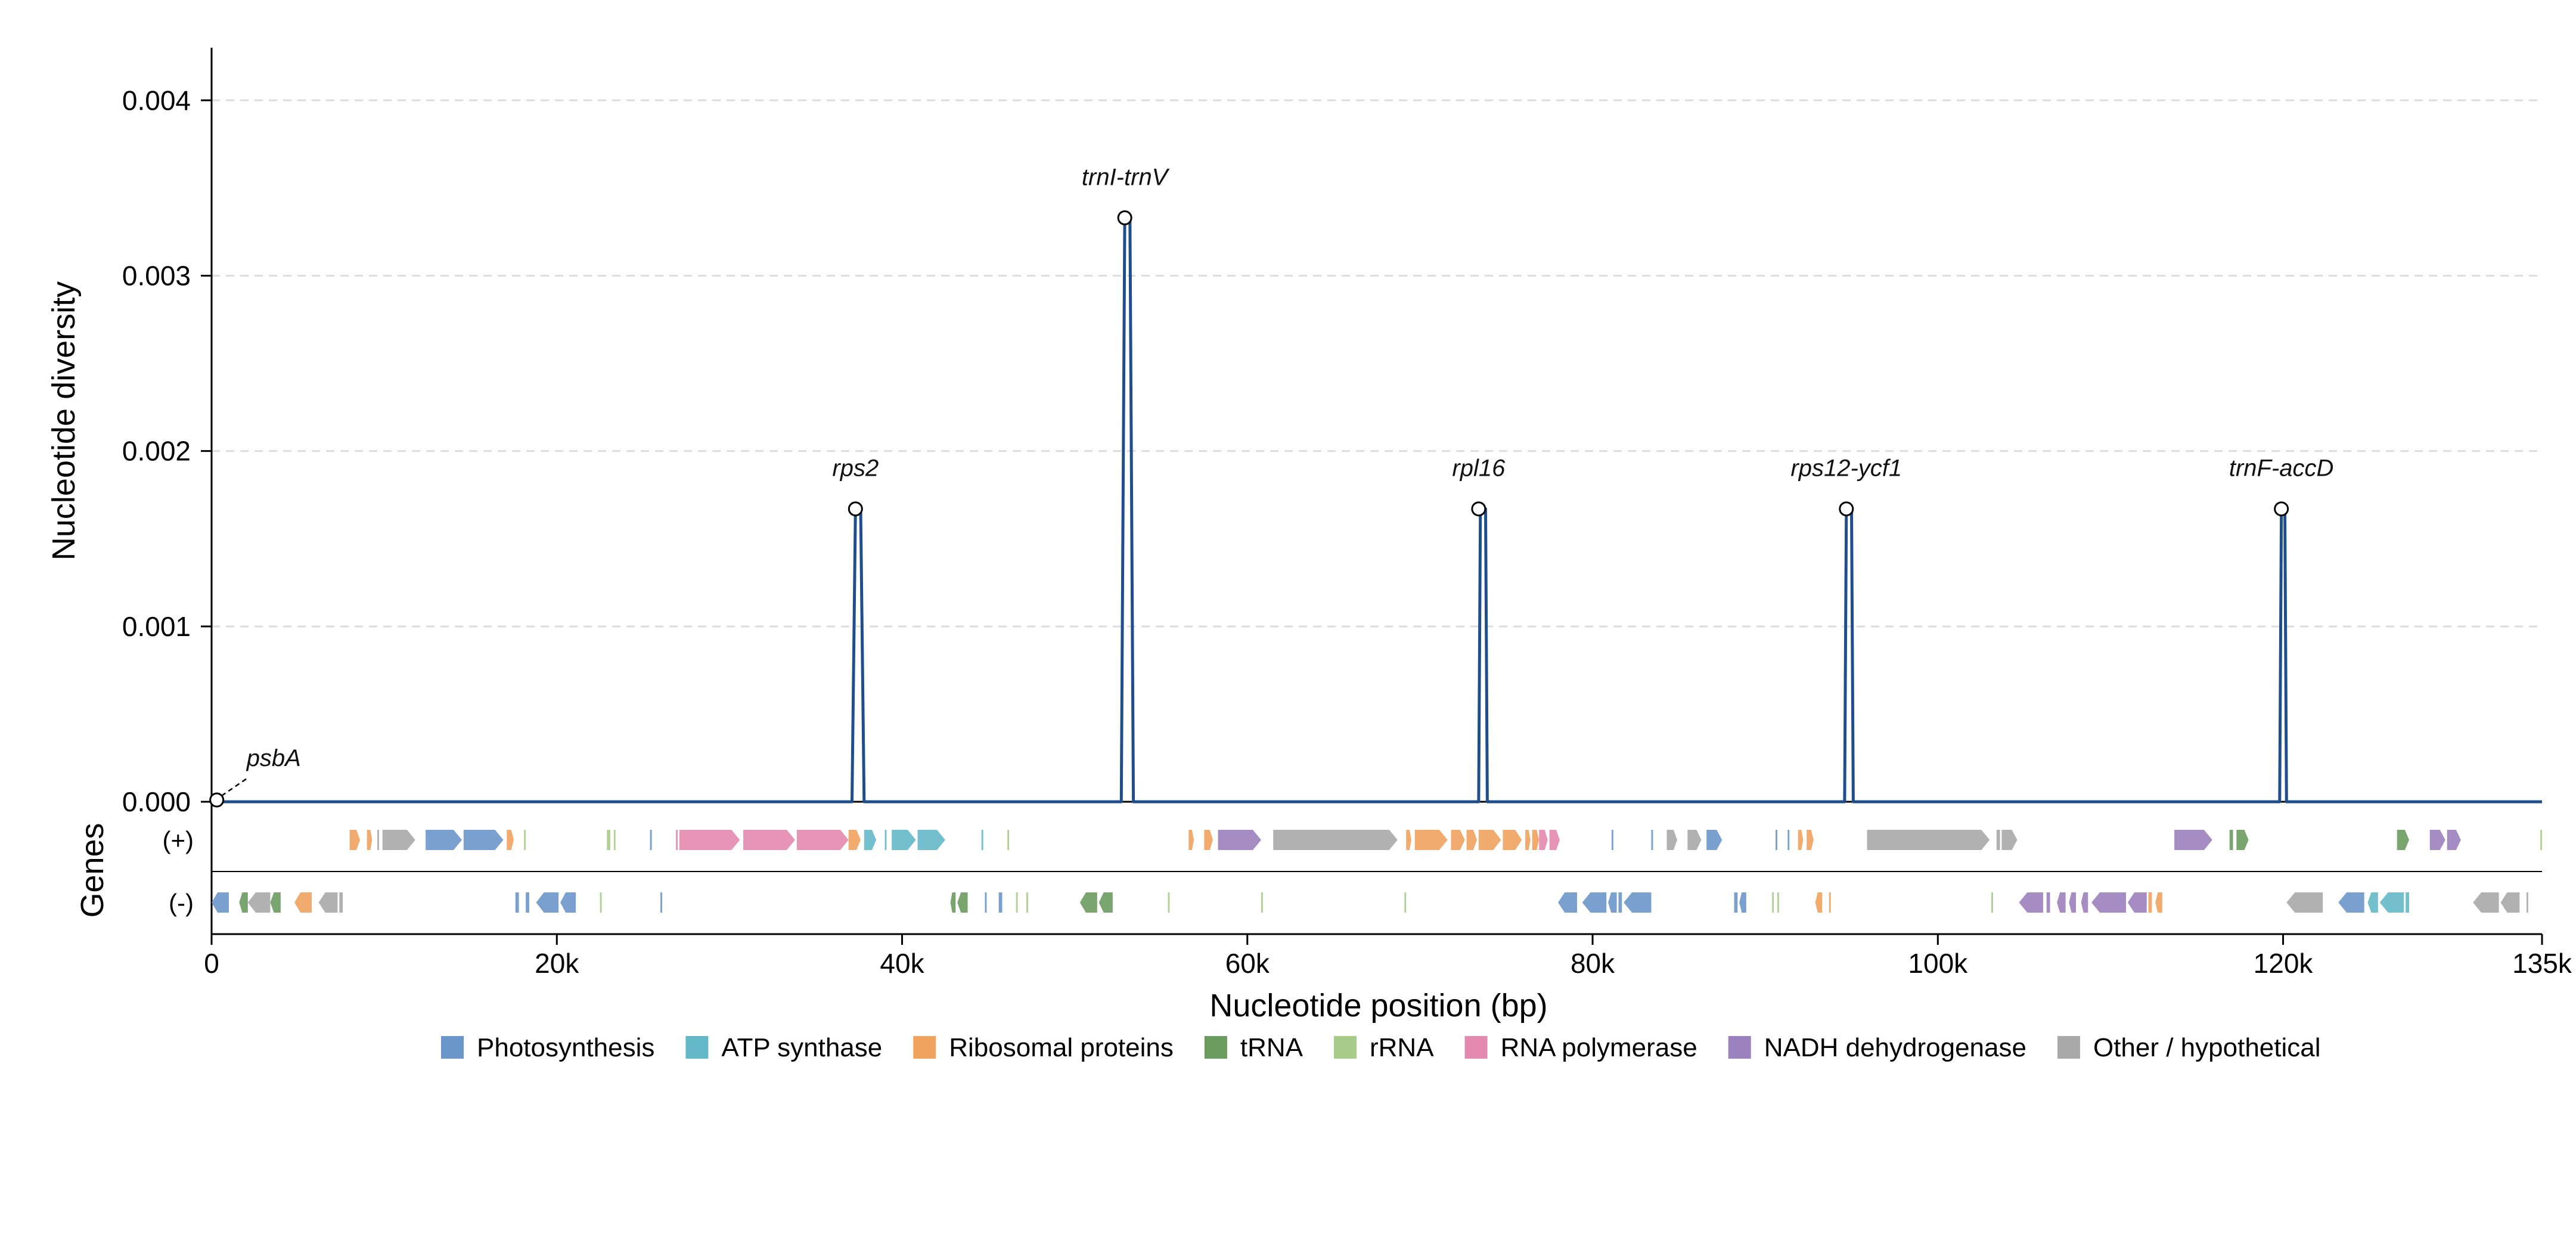  Describe the element at coordinates (856, 468) in the screenshot. I see `peak-rps2-label: rps2` at that location.